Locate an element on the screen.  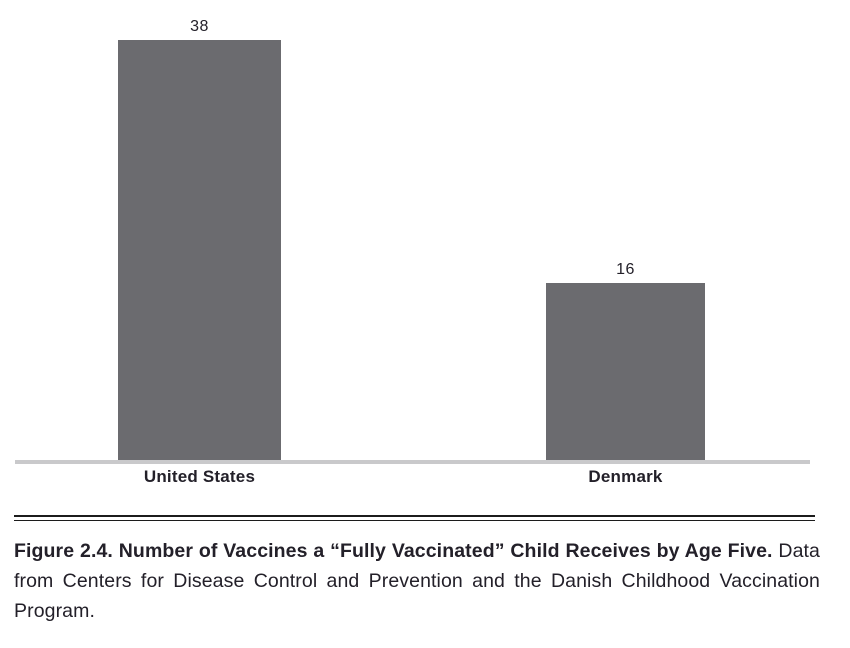
bar-group-united-states: 38 is located at coordinates (199, 239).